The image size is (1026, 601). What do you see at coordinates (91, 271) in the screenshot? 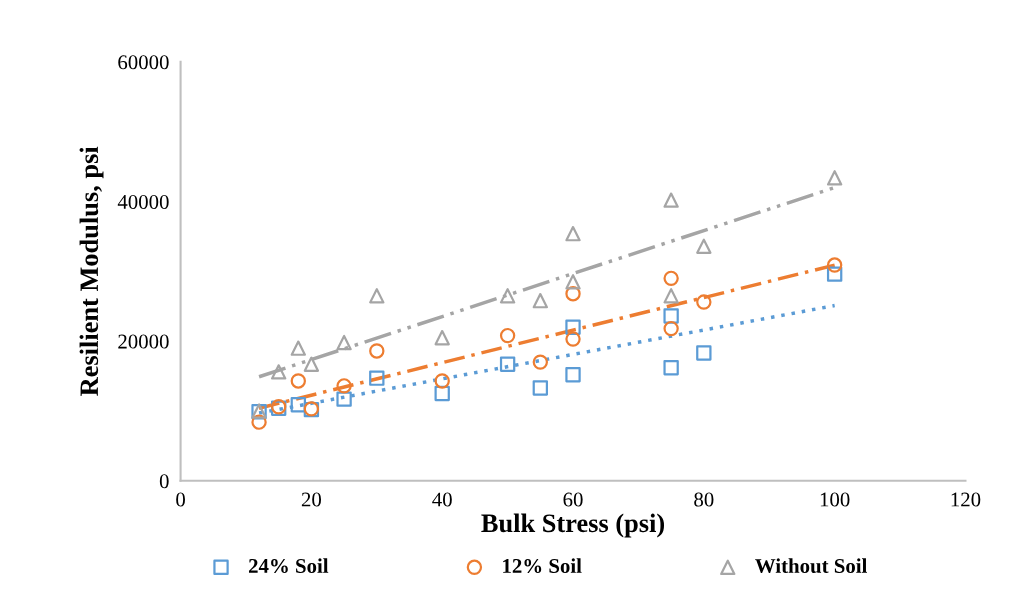
I see `y-axis-title: Resilient Modulus, psi` at bounding box center [91, 271].